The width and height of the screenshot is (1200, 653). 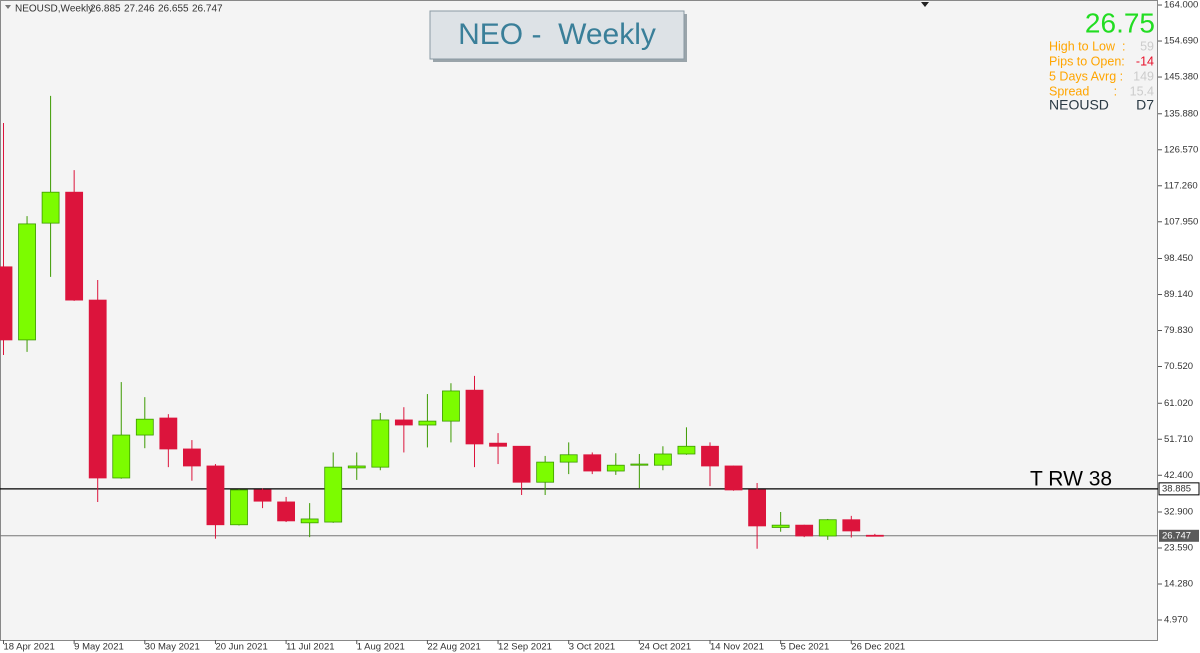 What do you see at coordinates (29, 647) in the screenshot?
I see `x-tick-label: 18 Apr 2021` at bounding box center [29, 647].